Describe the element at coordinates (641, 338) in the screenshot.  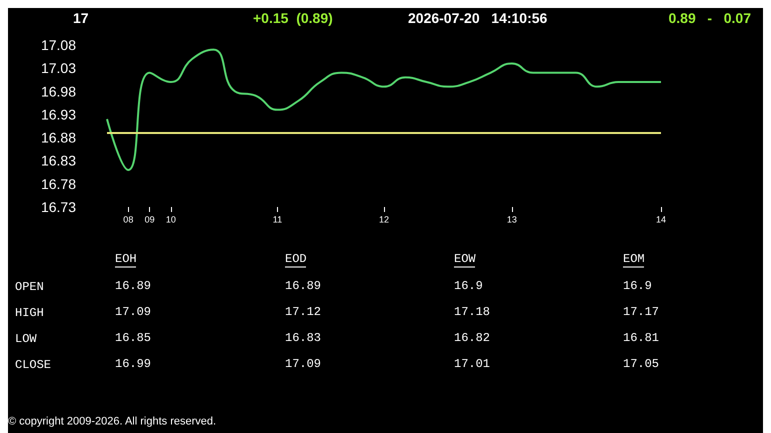
I see `text: 16.81` at that location.